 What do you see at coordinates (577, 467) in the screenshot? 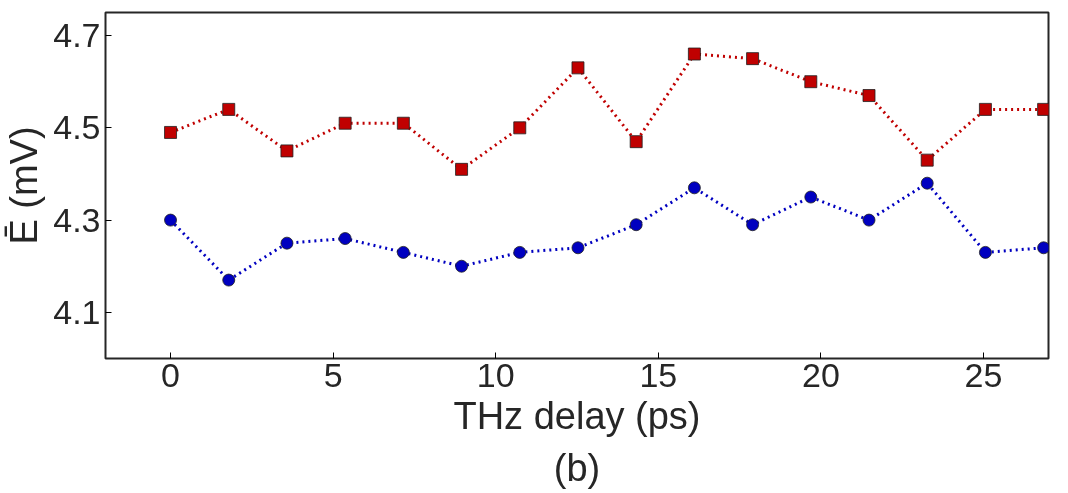
I see `text: (b)` at bounding box center [577, 467].